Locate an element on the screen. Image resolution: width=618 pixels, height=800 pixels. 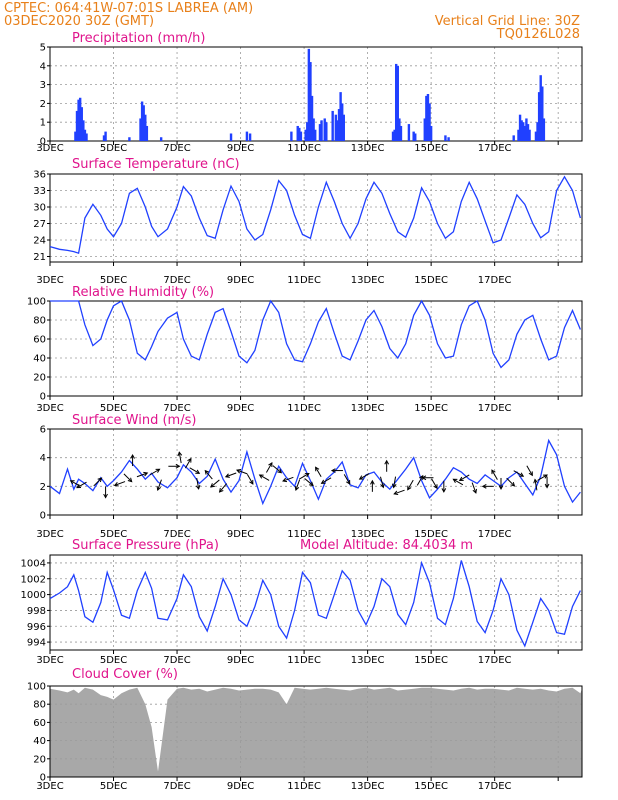
precip-frame is located at coordinates (316, 94).